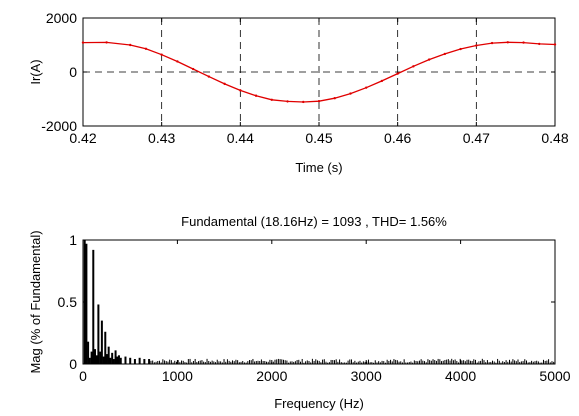 The width and height of the screenshot is (579, 416). I want to click on fft-plot-xtick-label: 3000, so click(366, 376).